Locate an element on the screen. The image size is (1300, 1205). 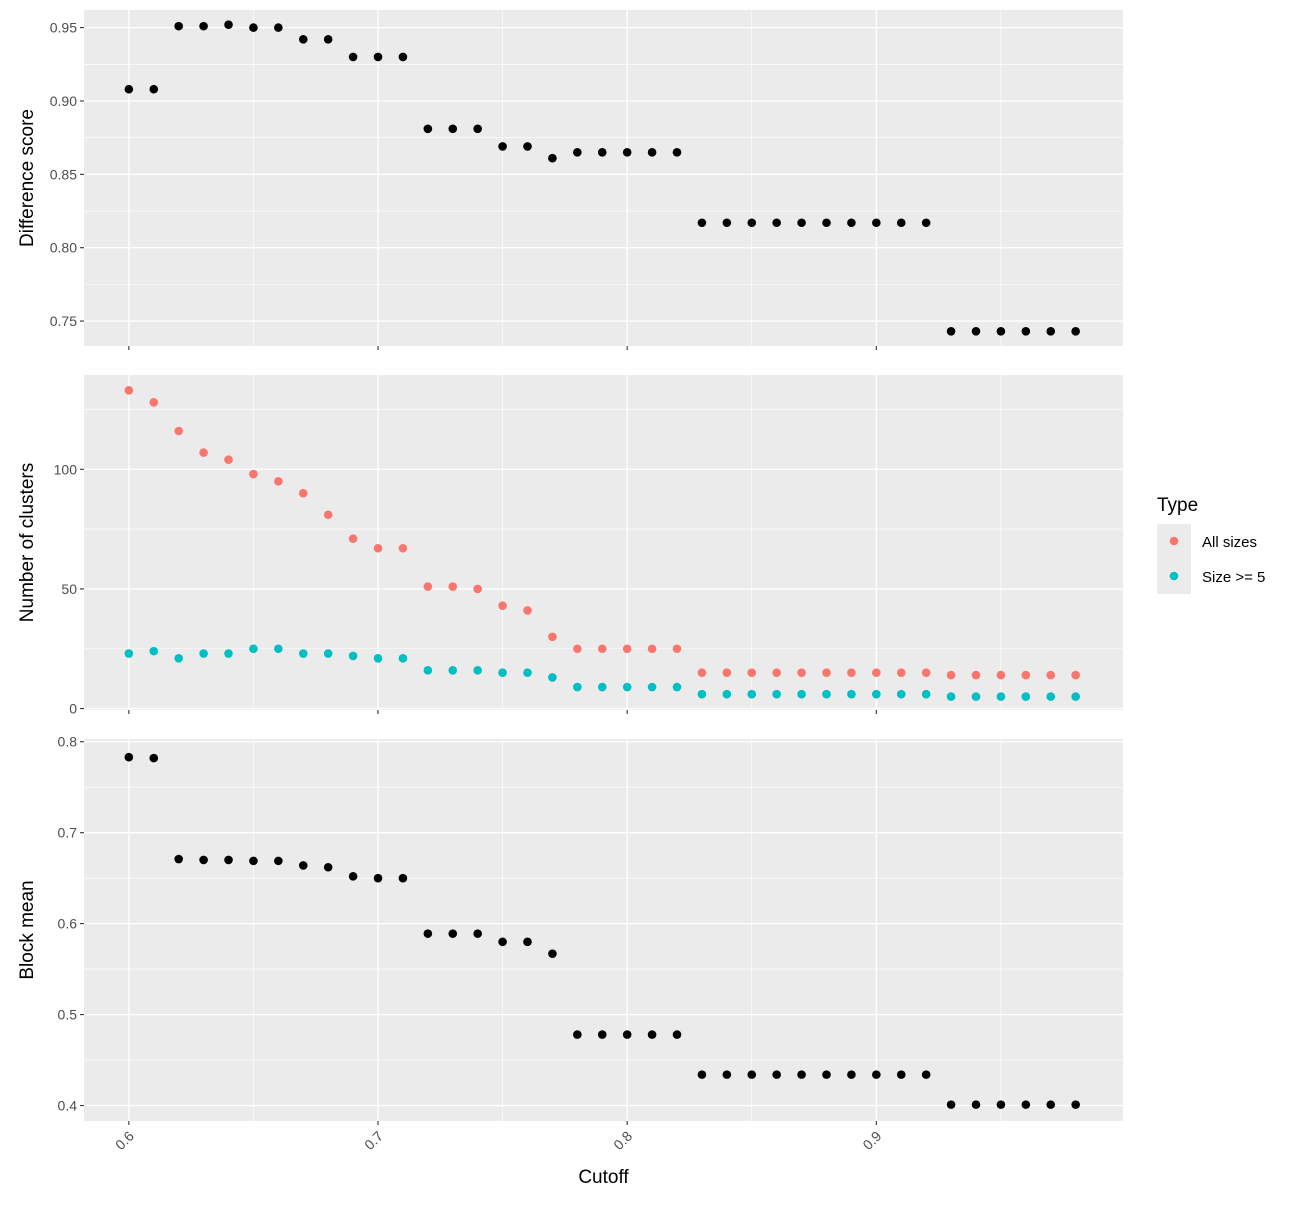
y-tick-label: 0.85 is located at coordinates (63, 174).